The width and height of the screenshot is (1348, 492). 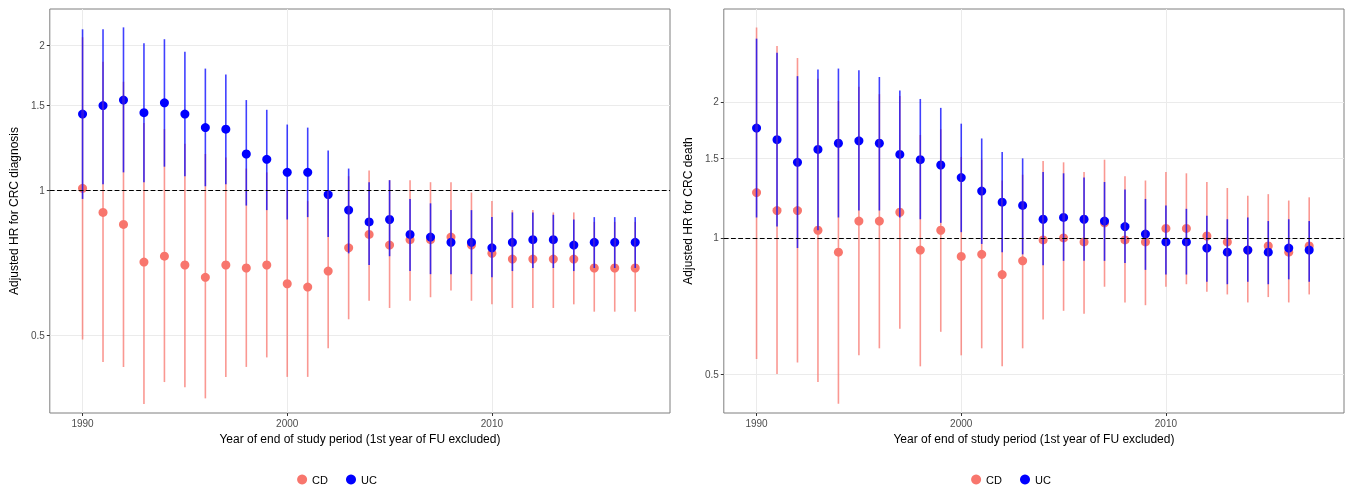 What do you see at coordinates (14, 211) in the screenshot?
I see `y-axis-title: Adjusted HR for CRC diagnosis` at bounding box center [14, 211].